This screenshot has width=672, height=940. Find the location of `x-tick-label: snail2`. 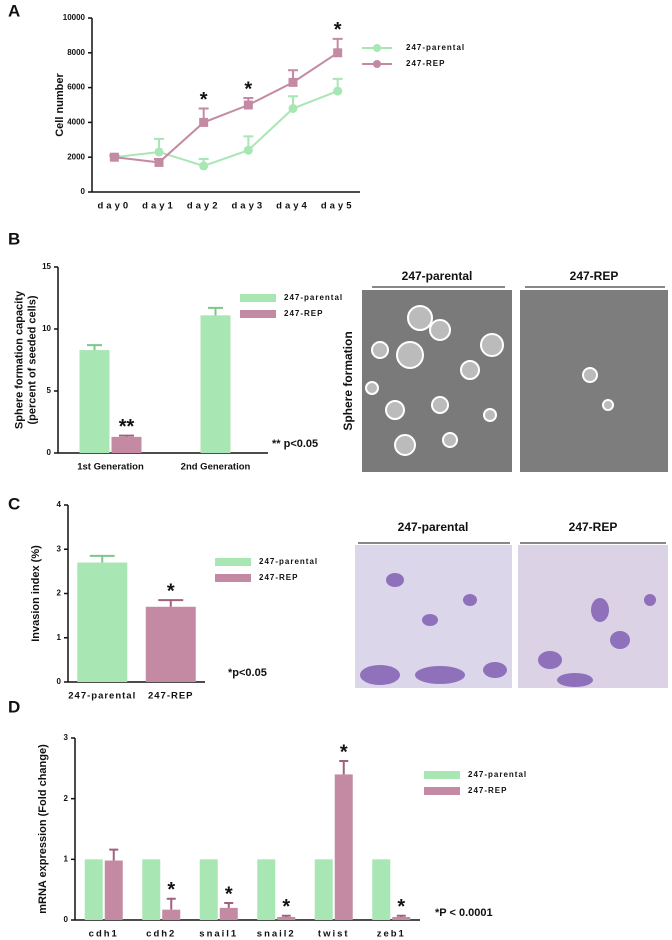

x-tick-label: snail2 is located at coordinates (276, 934).